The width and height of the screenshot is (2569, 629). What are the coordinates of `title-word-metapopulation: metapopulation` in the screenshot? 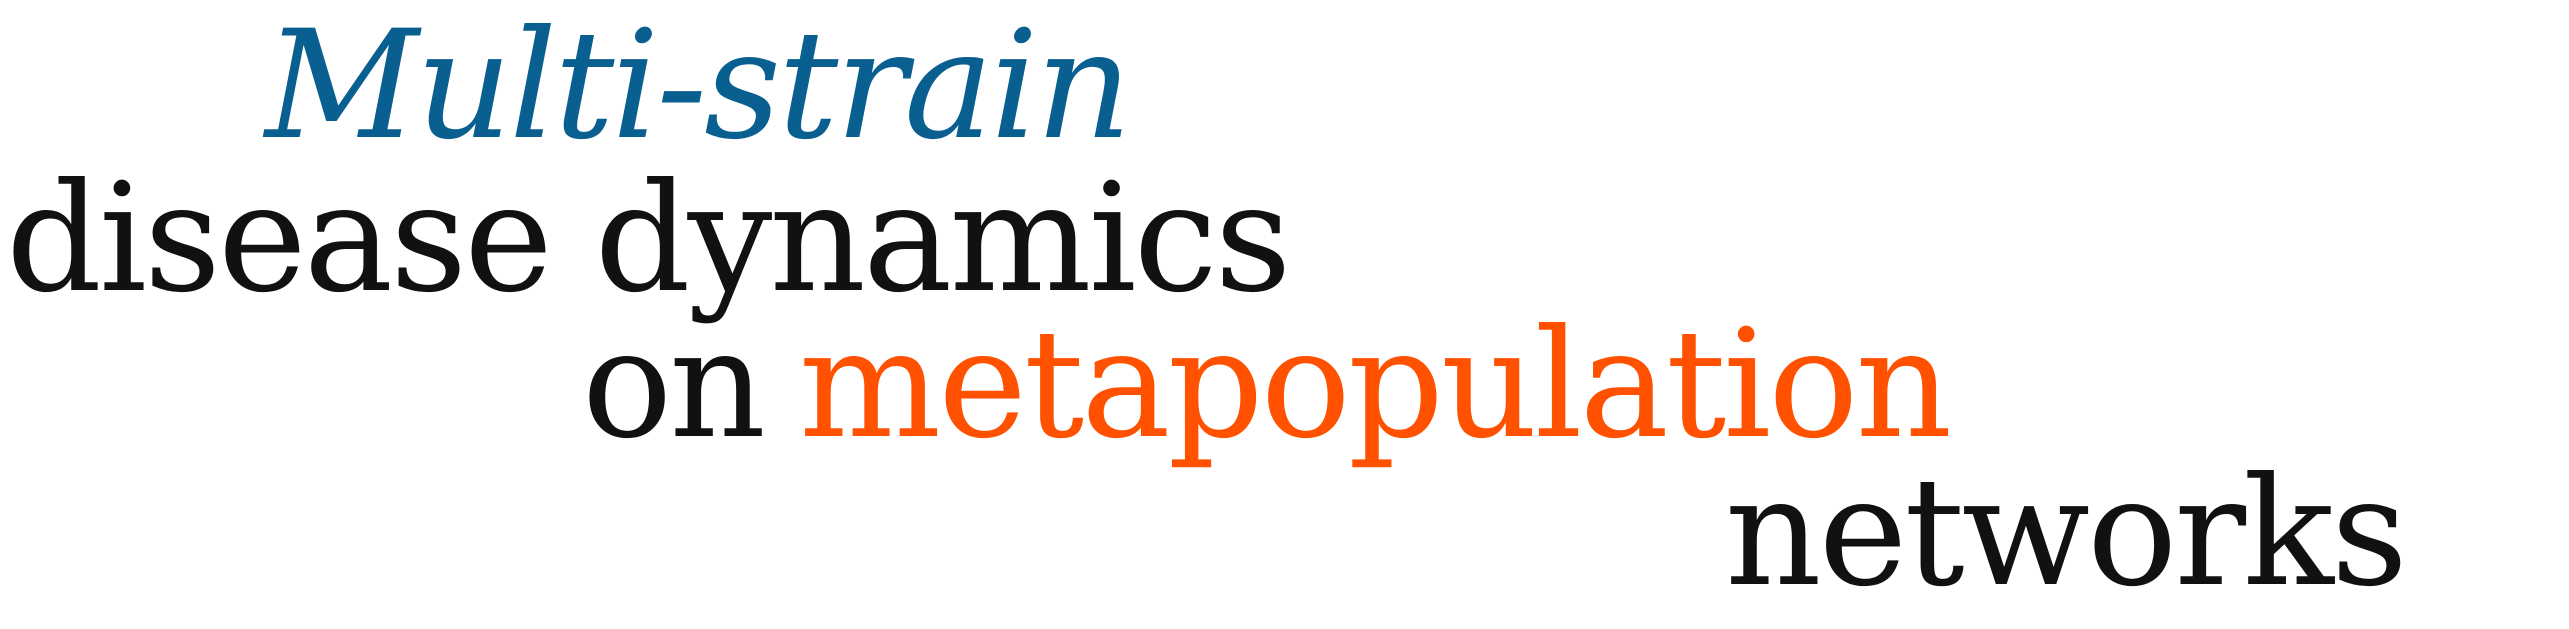 It's located at (1375, 385).